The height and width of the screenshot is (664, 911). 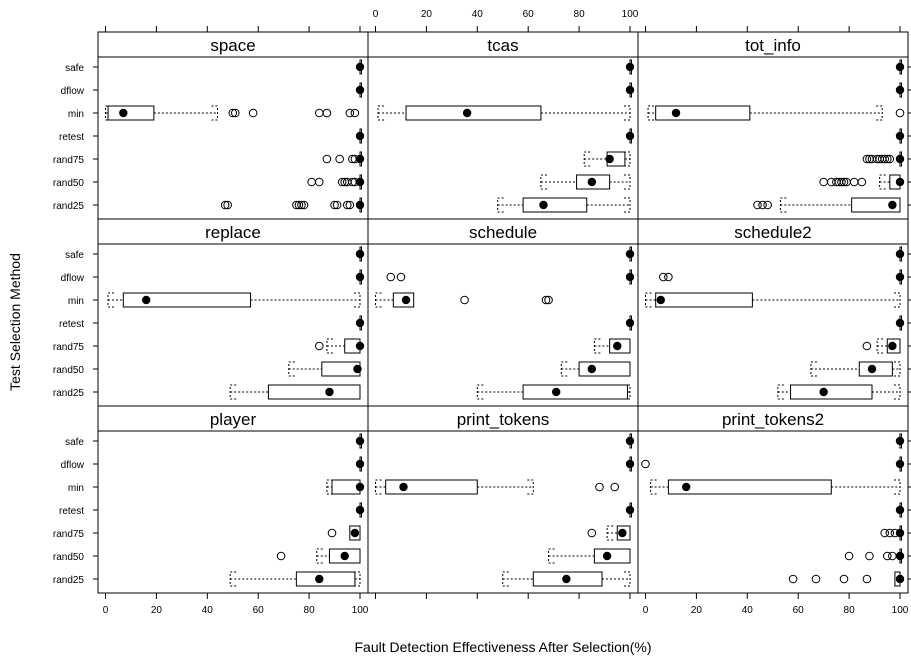 What do you see at coordinates (503, 232) in the screenshot?
I see `panel-title: schedule` at bounding box center [503, 232].